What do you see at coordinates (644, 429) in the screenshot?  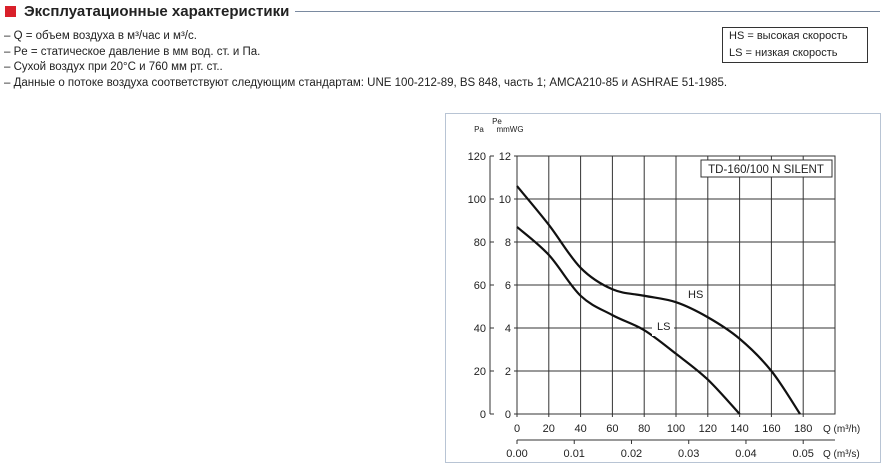 I see `x-tick-label: 80` at bounding box center [644, 429].